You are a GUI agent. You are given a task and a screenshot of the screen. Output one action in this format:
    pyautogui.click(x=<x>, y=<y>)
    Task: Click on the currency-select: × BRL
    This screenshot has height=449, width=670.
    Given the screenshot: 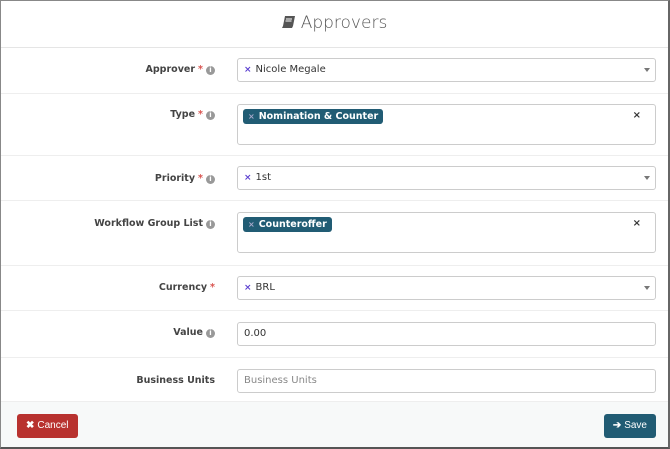 What is the action you would take?
    pyautogui.click(x=446, y=288)
    